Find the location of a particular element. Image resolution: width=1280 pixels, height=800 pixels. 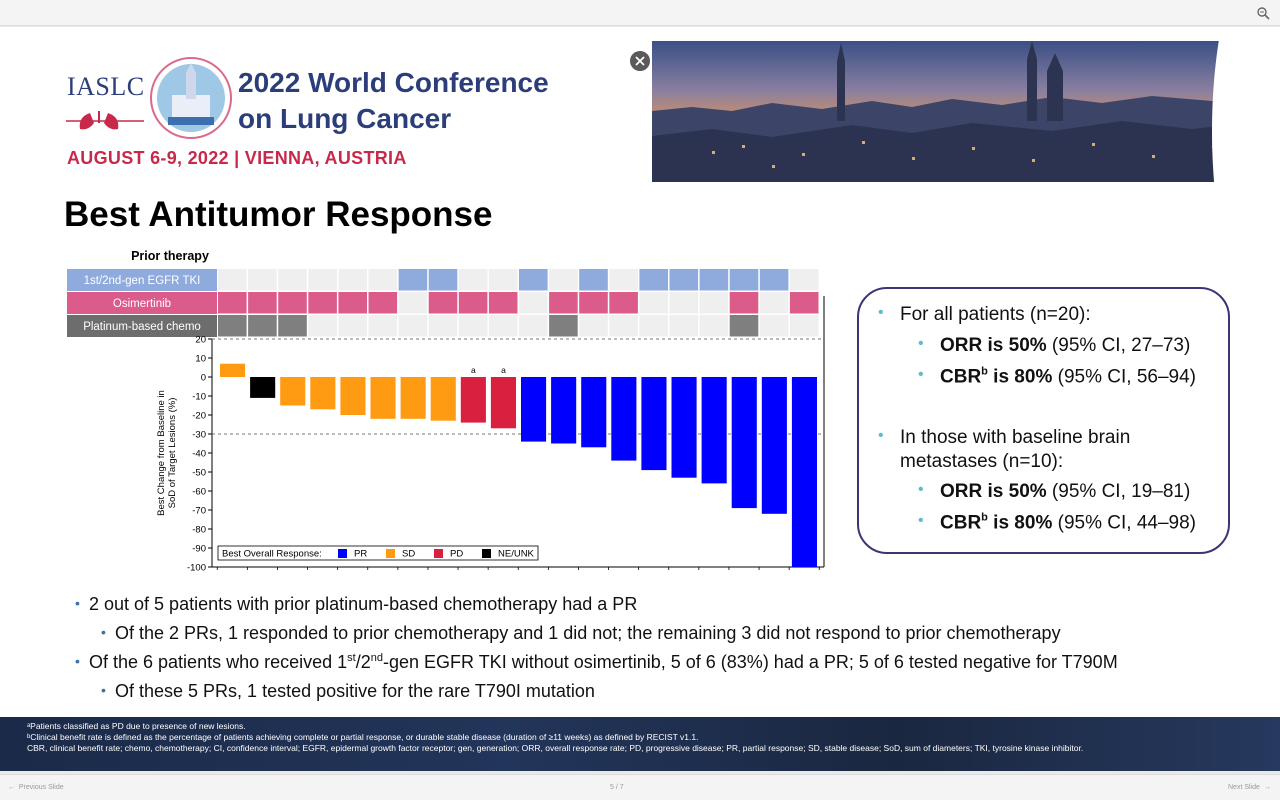

zoom-icon is located at coordinates (1263, 13).